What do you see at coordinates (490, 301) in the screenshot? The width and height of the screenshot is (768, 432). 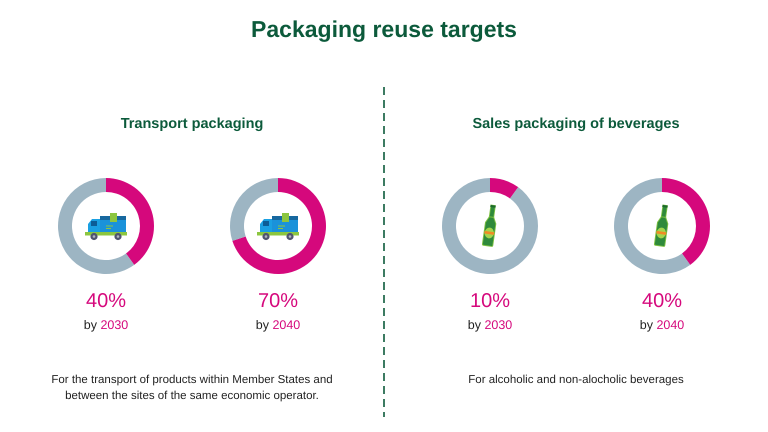 I see `text: 10%` at bounding box center [490, 301].